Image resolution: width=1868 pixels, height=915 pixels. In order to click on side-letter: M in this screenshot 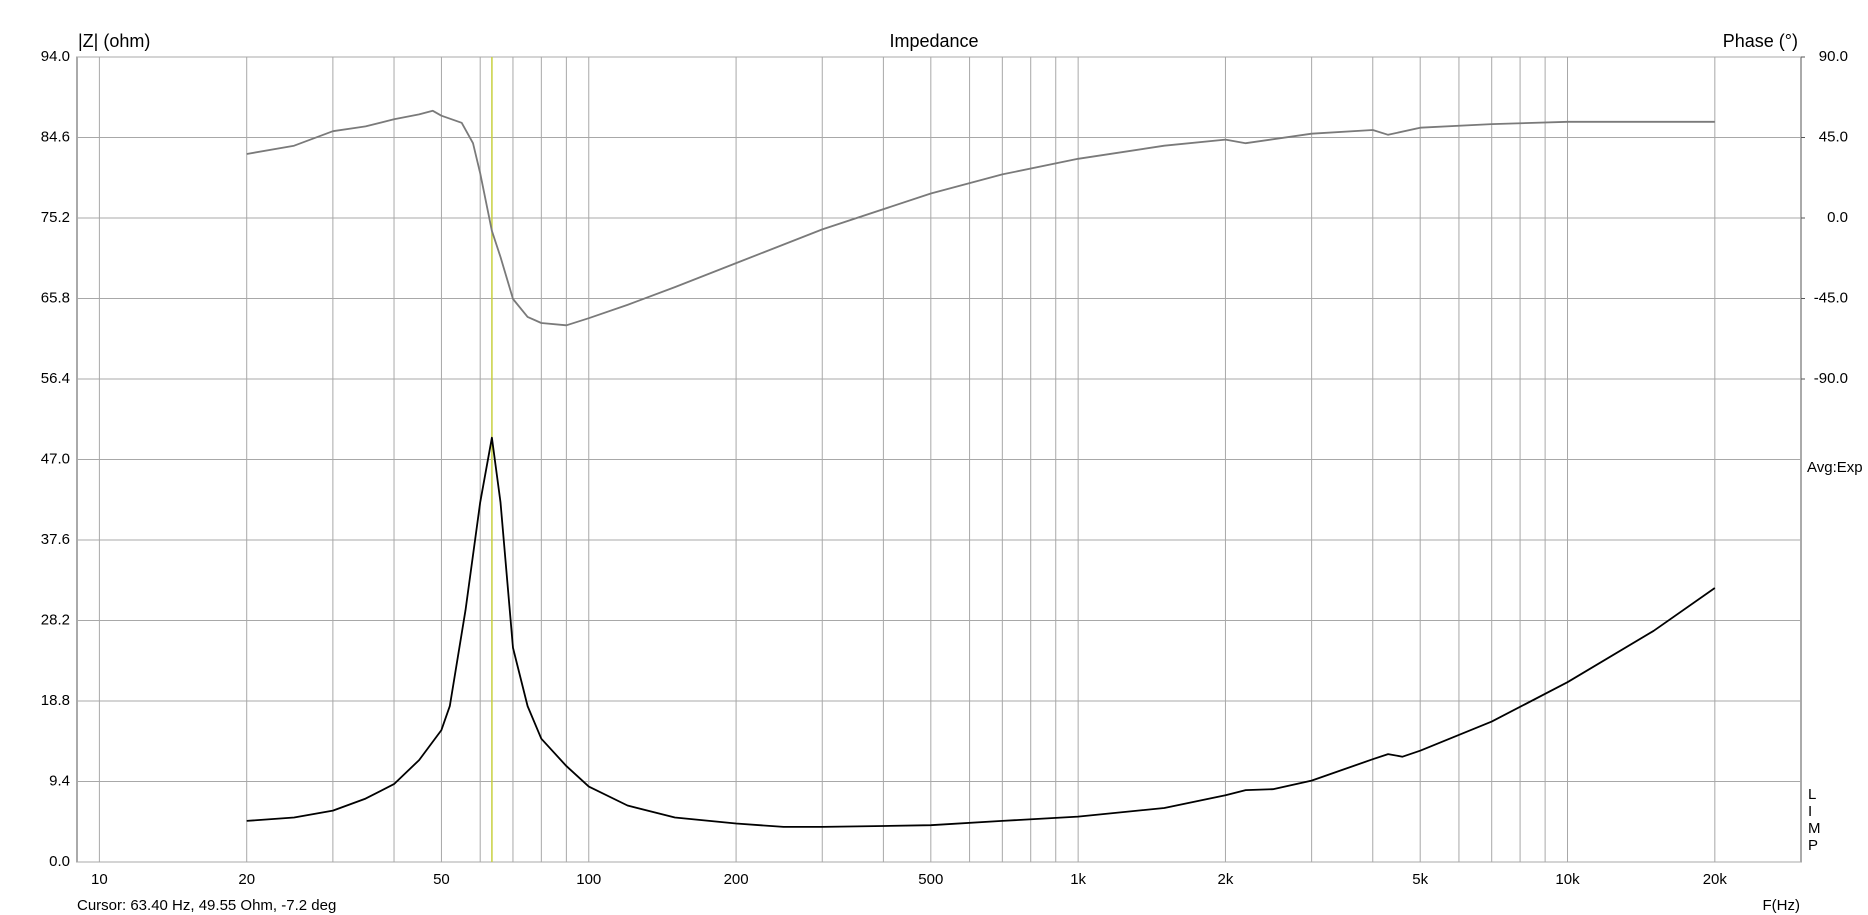, I will do `click(1814, 828)`.